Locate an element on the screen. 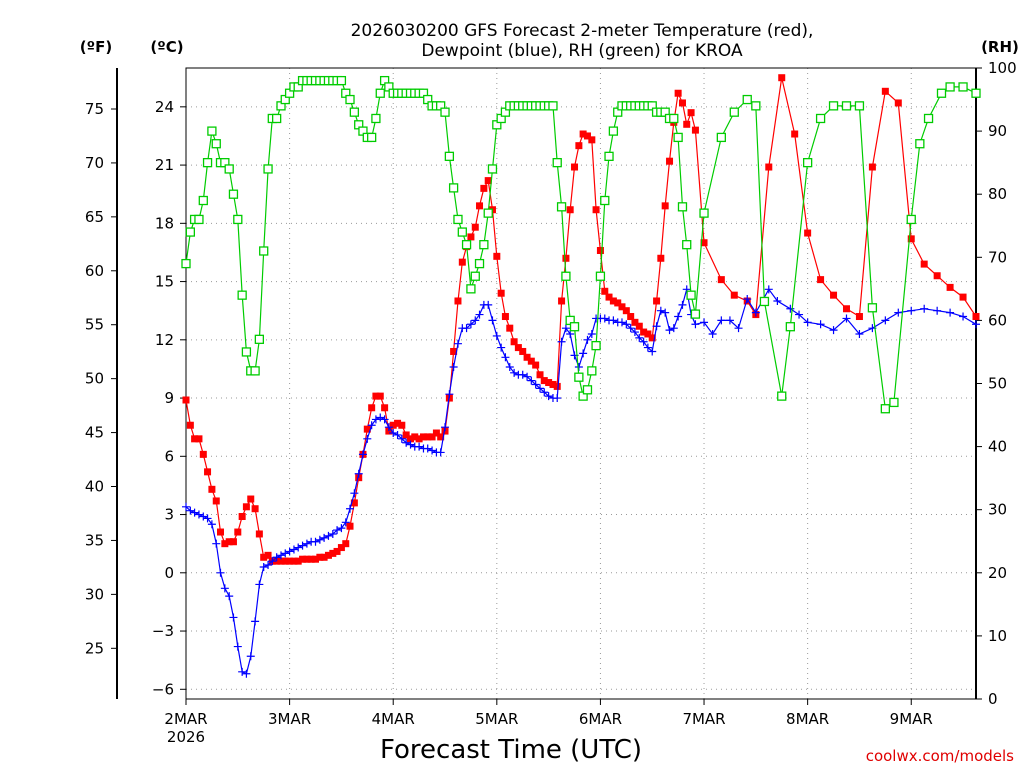  celsius-tick-label: 0 is located at coordinates (169, 573).